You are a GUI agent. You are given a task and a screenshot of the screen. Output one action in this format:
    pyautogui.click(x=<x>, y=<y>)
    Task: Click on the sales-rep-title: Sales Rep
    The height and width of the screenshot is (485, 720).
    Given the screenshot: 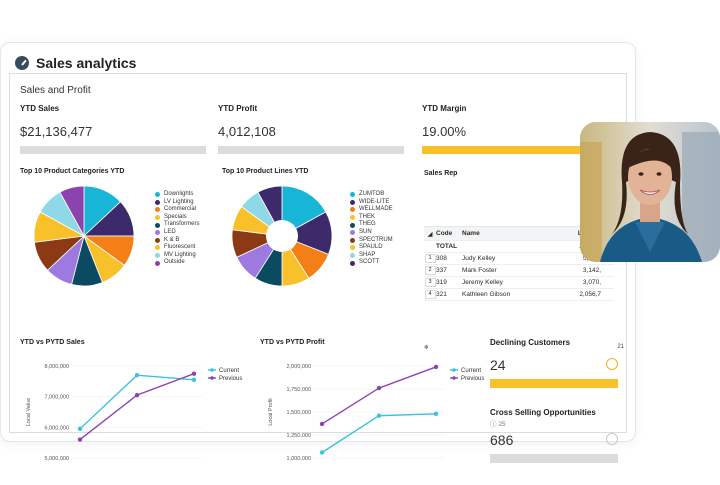 What is the action you would take?
    pyautogui.click(x=441, y=173)
    